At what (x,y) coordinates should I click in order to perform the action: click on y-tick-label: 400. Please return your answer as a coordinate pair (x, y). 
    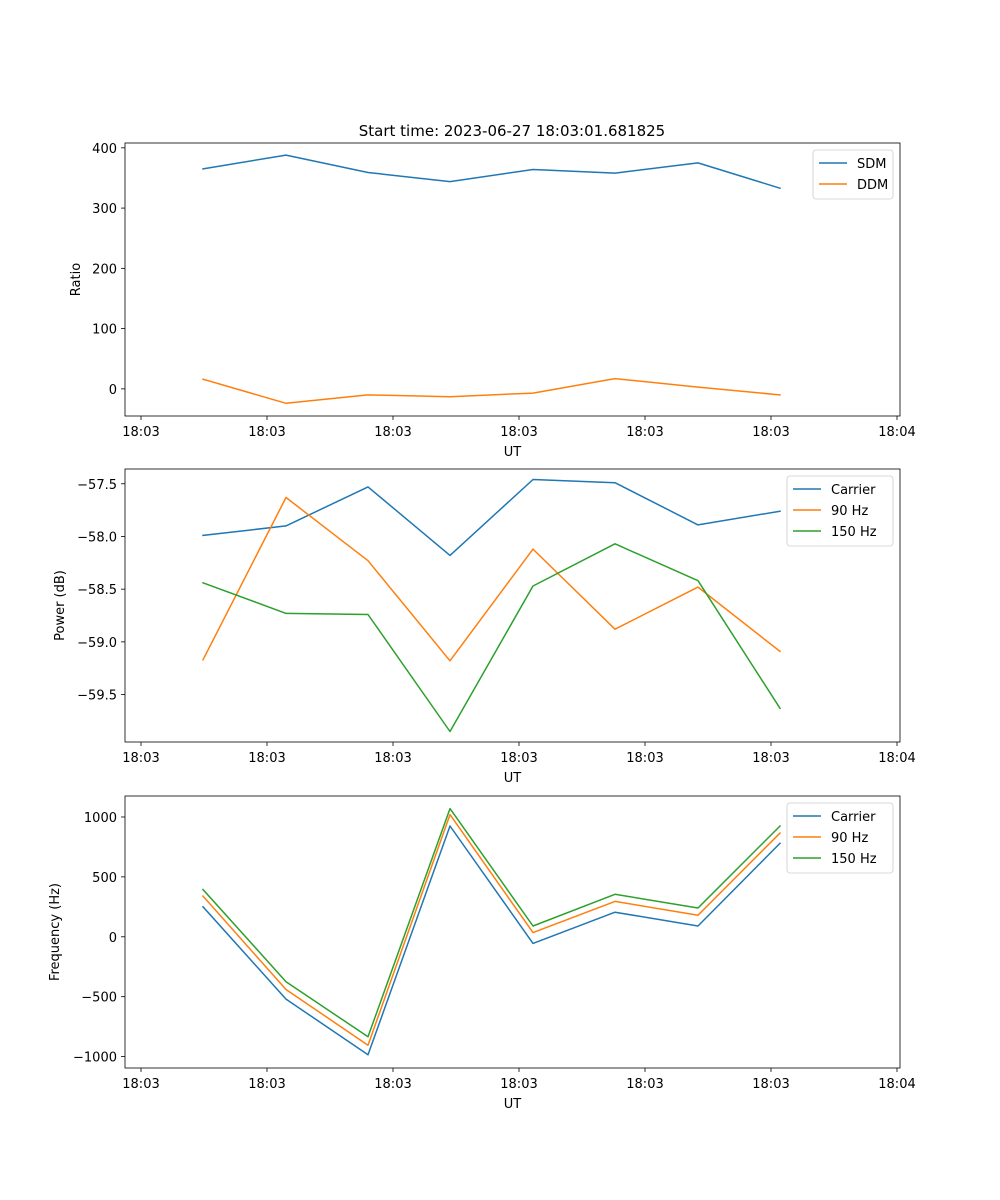
    Looking at the image, I should click on (104, 149).